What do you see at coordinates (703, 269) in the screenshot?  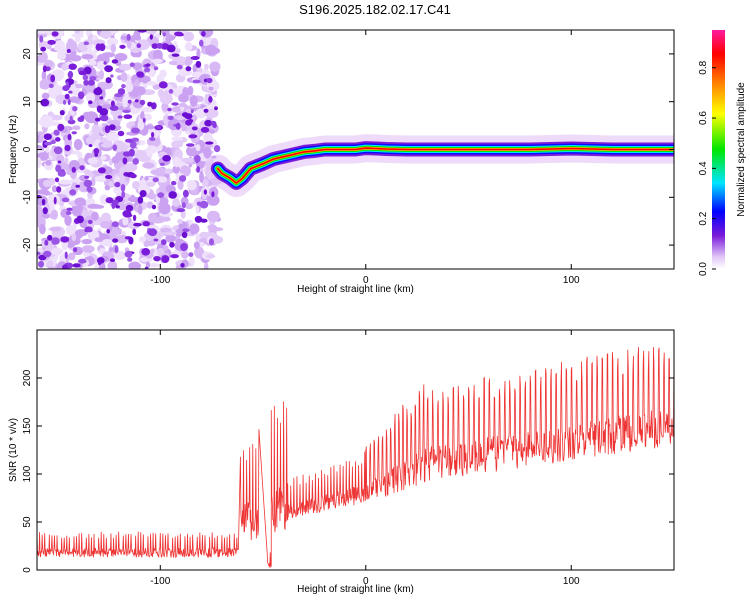 I see `colorbar-tick-label: 0.0` at bounding box center [703, 269].